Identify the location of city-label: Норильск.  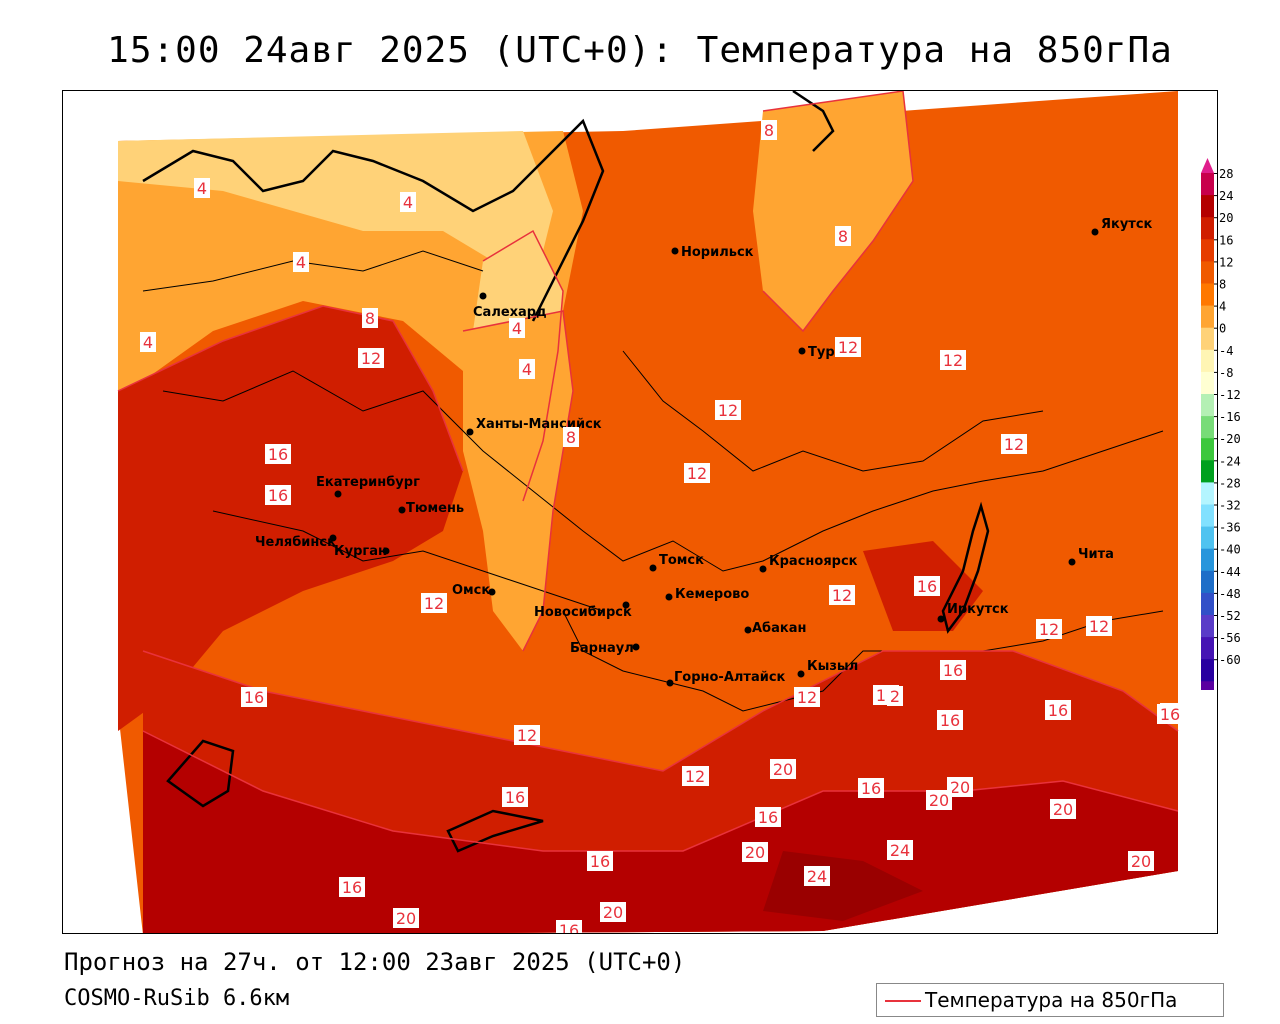
(717, 252).